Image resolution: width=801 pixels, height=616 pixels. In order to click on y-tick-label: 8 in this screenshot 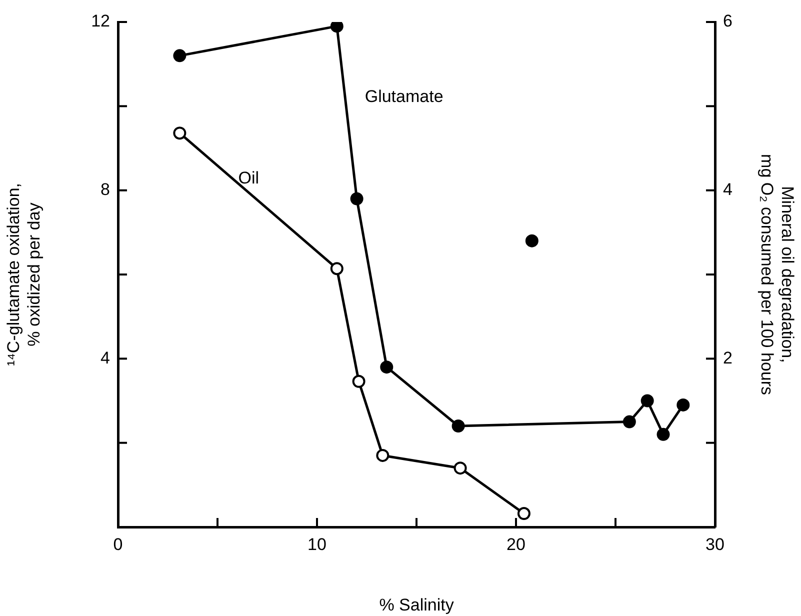, I will do `click(105, 190)`.